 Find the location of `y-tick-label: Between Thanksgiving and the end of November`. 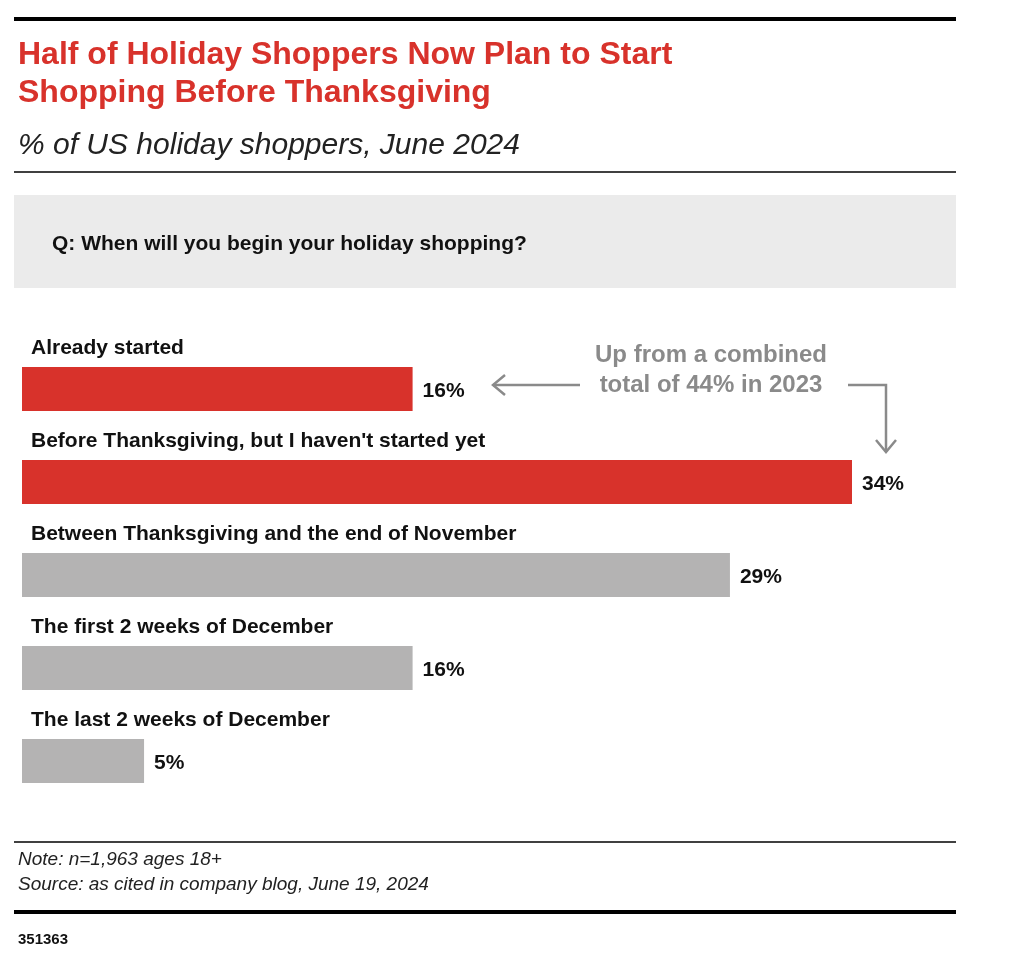

y-tick-label: Between Thanksgiving and the end of November is located at coordinates (274, 532).